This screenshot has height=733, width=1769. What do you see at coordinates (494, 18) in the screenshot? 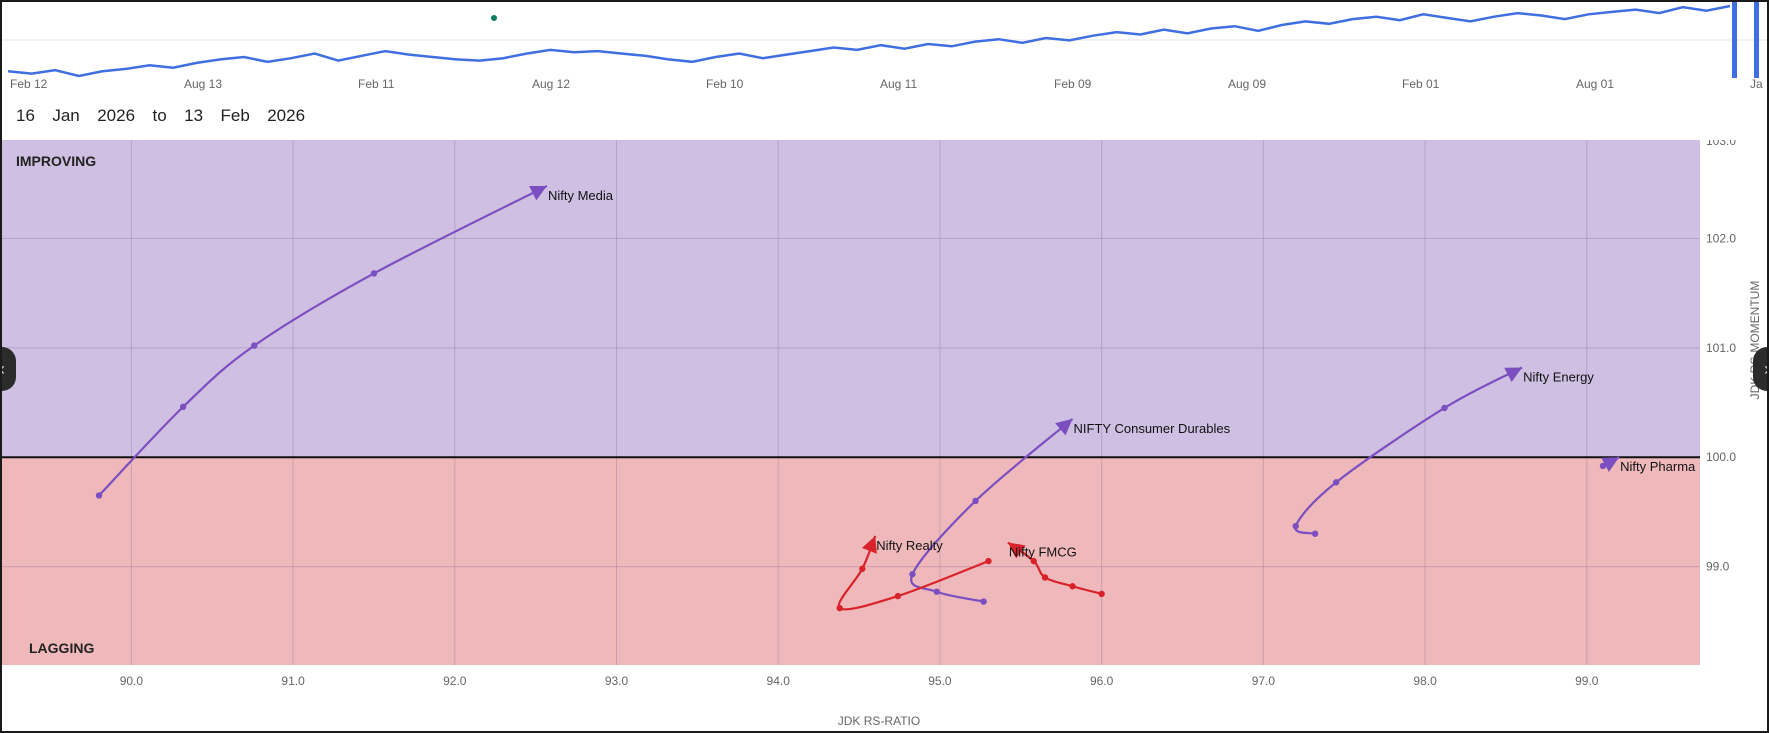
I see `timeline-marker-dot` at bounding box center [494, 18].